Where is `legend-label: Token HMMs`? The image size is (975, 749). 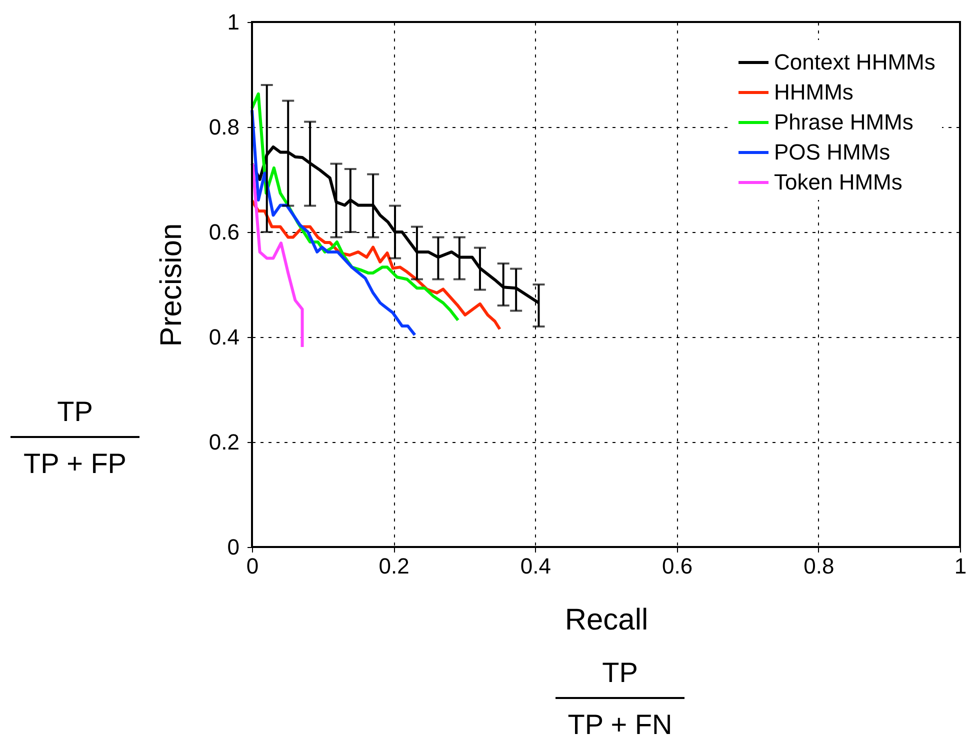
legend-label: Token HMMs is located at coordinates (838, 182).